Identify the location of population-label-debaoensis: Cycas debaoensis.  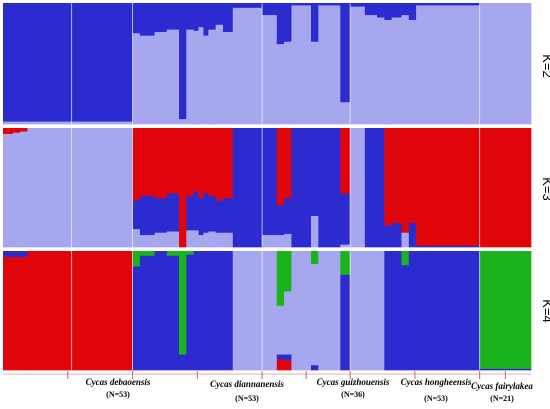
(118, 382).